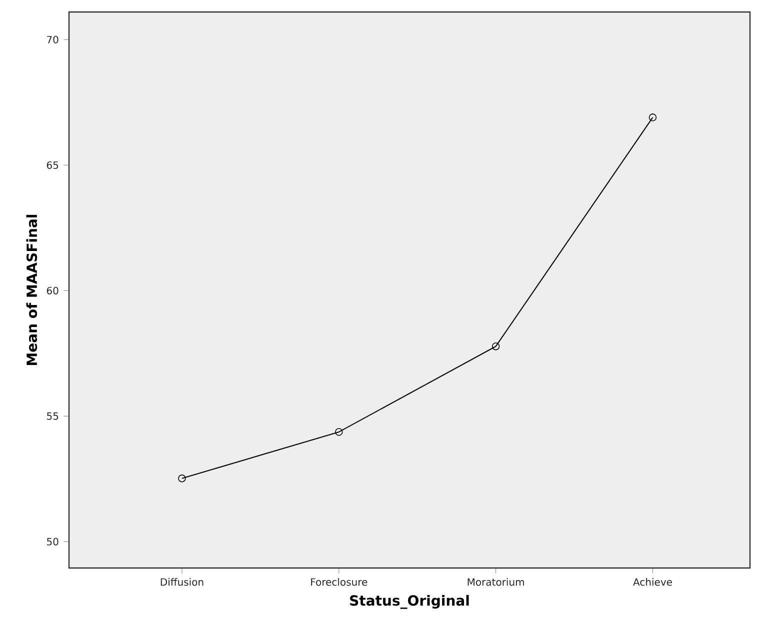 The height and width of the screenshot is (625, 757). Describe the element at coordinates (52, 40) in the screenshot. I see `y-tick-label: 70` at that location.